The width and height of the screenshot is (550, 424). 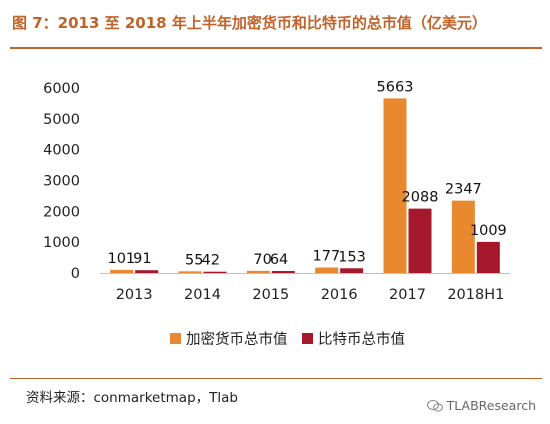 I want to click on y-tick-label: 2000, so click(x=61, y=212).